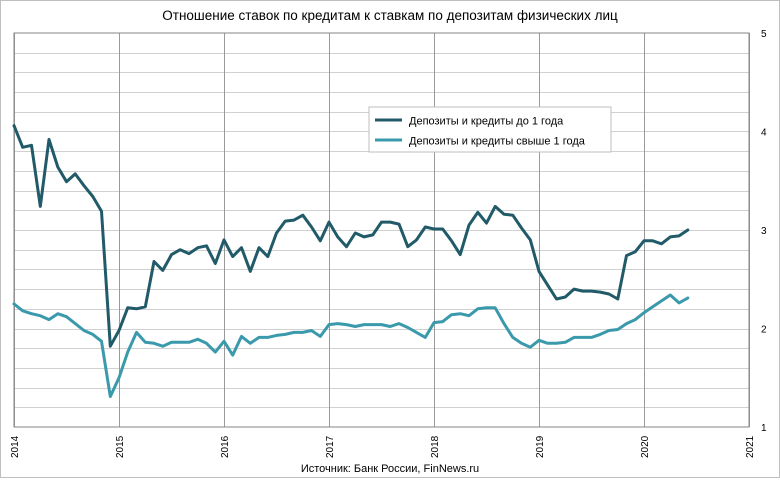 The width and height of the screenshot is (780, 483). What do you see at coordinates (750, 446) in the screenshot?
I see `x-tick-label: 2021` at bounding box center [750, 446].